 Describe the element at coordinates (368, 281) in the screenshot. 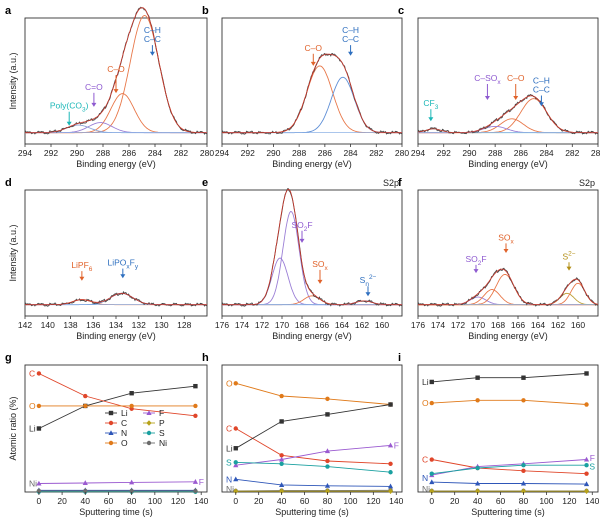

I see `peak-annotation: Sn2−` at that location.